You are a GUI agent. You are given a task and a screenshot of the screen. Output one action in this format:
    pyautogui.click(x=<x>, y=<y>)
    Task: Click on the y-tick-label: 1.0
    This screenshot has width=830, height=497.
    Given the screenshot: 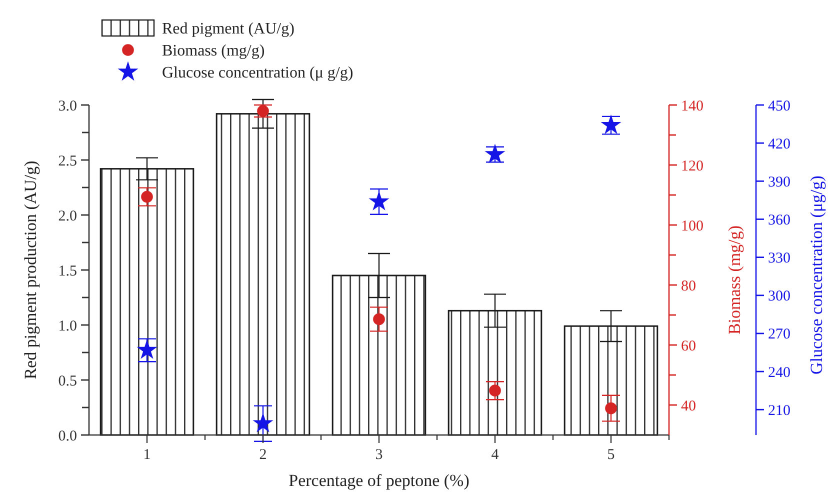 What is the action you would take?
    pyautogui.click(x=67, y=326)
    